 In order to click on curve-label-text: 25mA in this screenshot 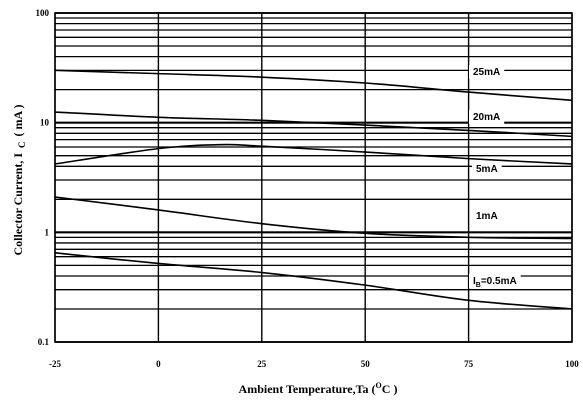, I will do `click(486, 72)`.